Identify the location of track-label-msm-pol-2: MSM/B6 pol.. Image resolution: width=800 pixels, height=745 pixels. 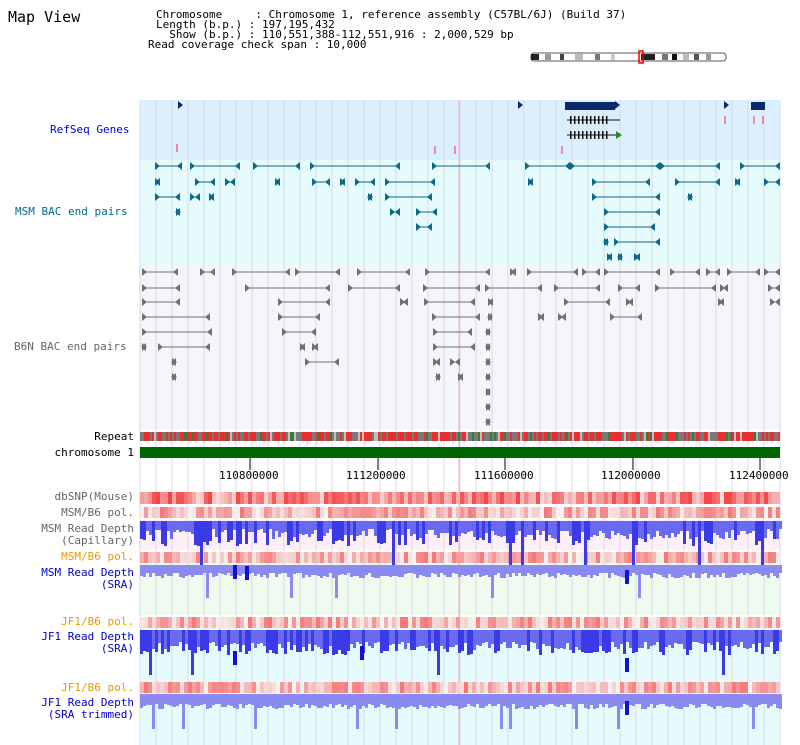
(97, 556).